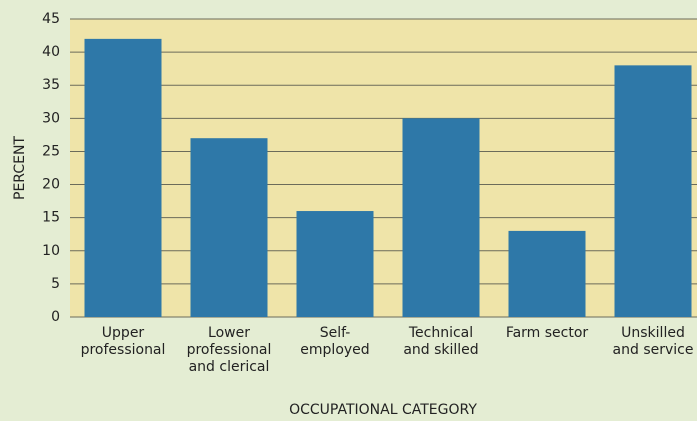  Describe the element at coordinates (51, 151) in the screenshot. I see `y-tick-label: 25` at that location.